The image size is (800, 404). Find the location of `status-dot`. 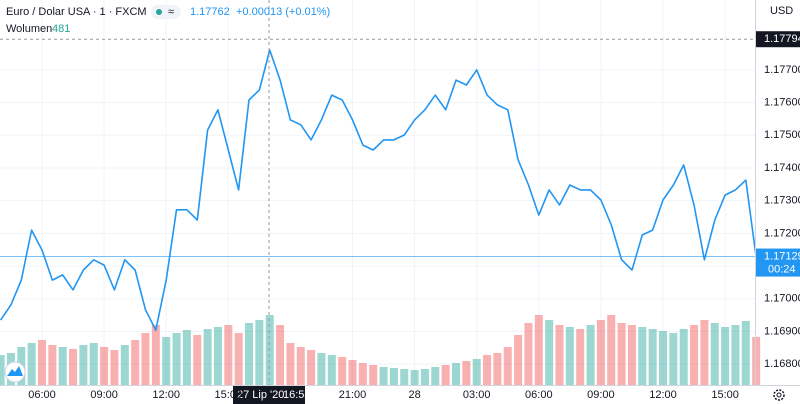

status-dot is located at coordinates (159, 12).